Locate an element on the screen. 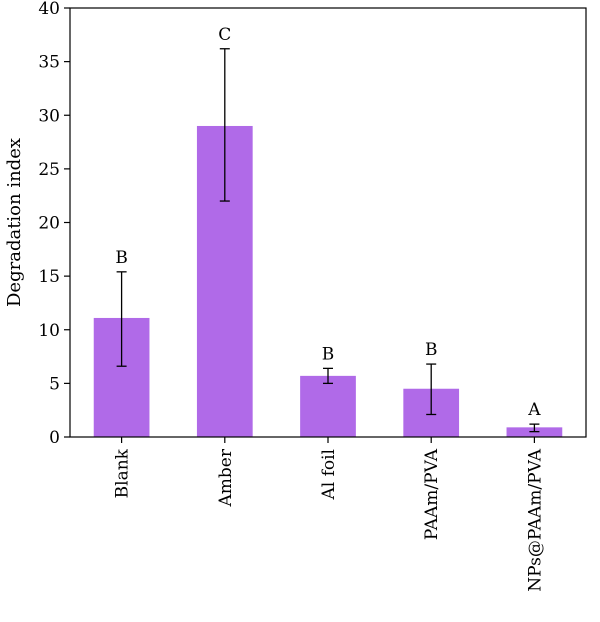 This screenshot has width=600, height=622. y-tick-label-2: 10 is located at coordinates (49, 331).